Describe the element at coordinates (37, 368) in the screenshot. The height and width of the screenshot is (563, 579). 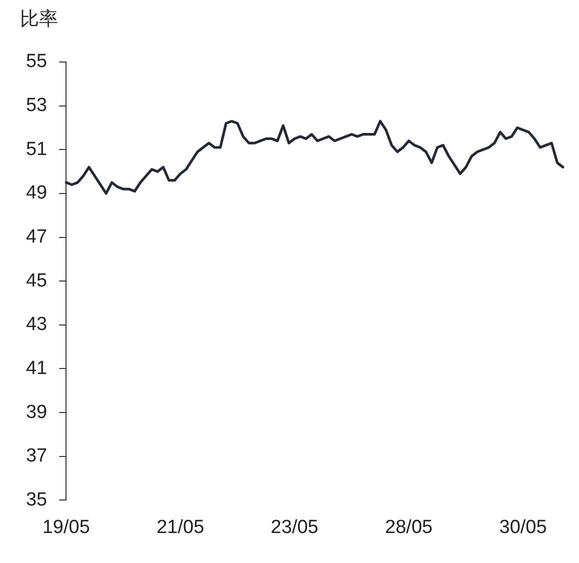
I see `y-tick-label: 41` at that location.